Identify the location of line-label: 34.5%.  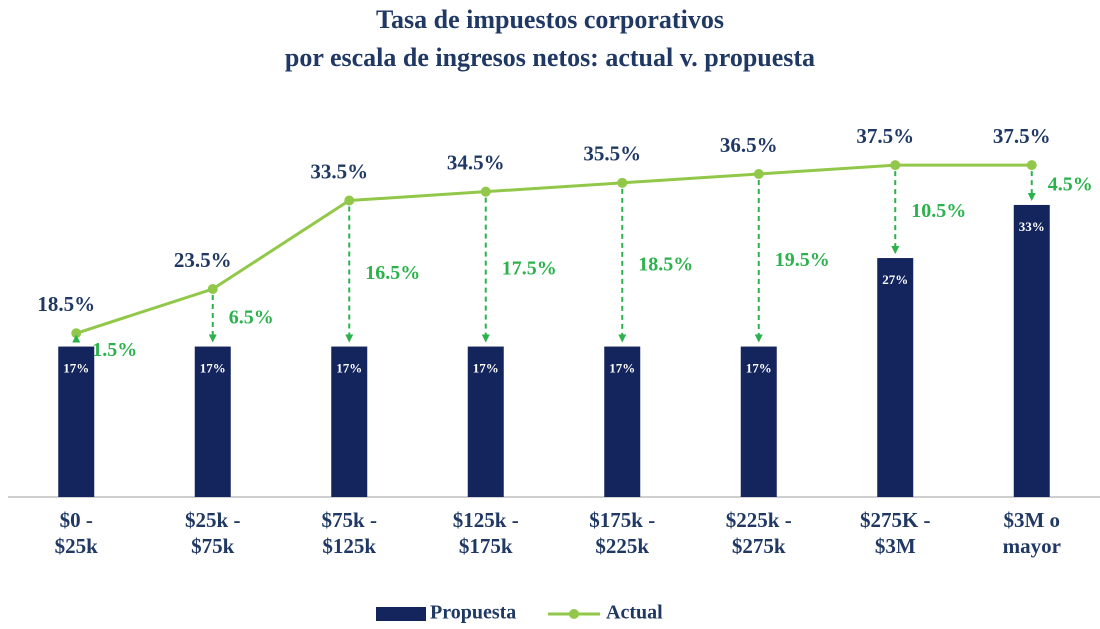
(476, 162).